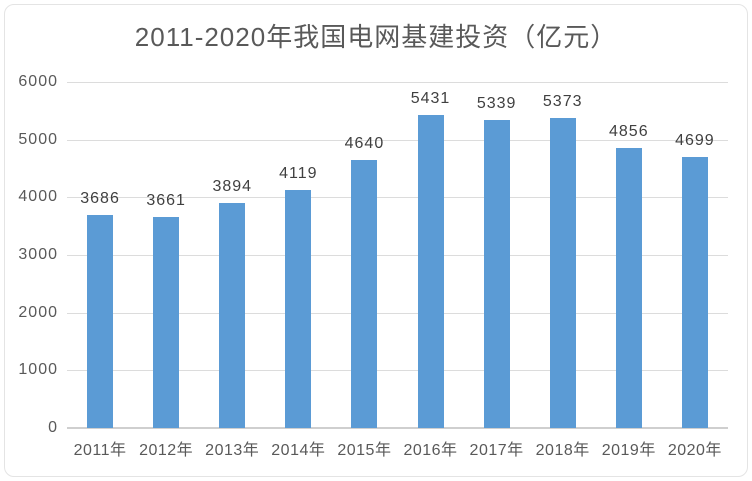  I want to click on y-tick-label: 2000, so click(38, 312).